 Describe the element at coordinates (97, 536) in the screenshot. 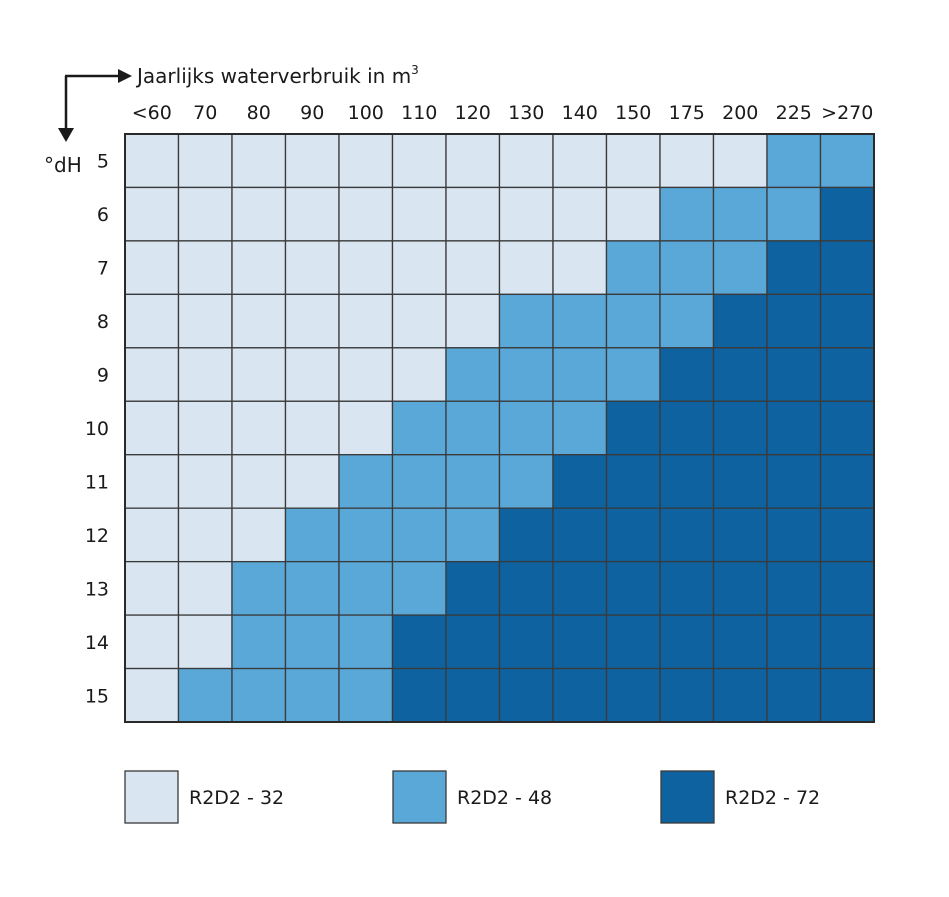

I see `row-label: 12` at that location.